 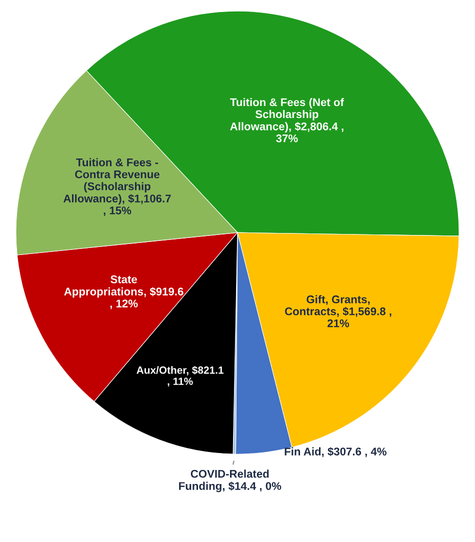 I want to click on slice-label: Fin Aid, $307.6 , 4%, so click(x=335, y=452).